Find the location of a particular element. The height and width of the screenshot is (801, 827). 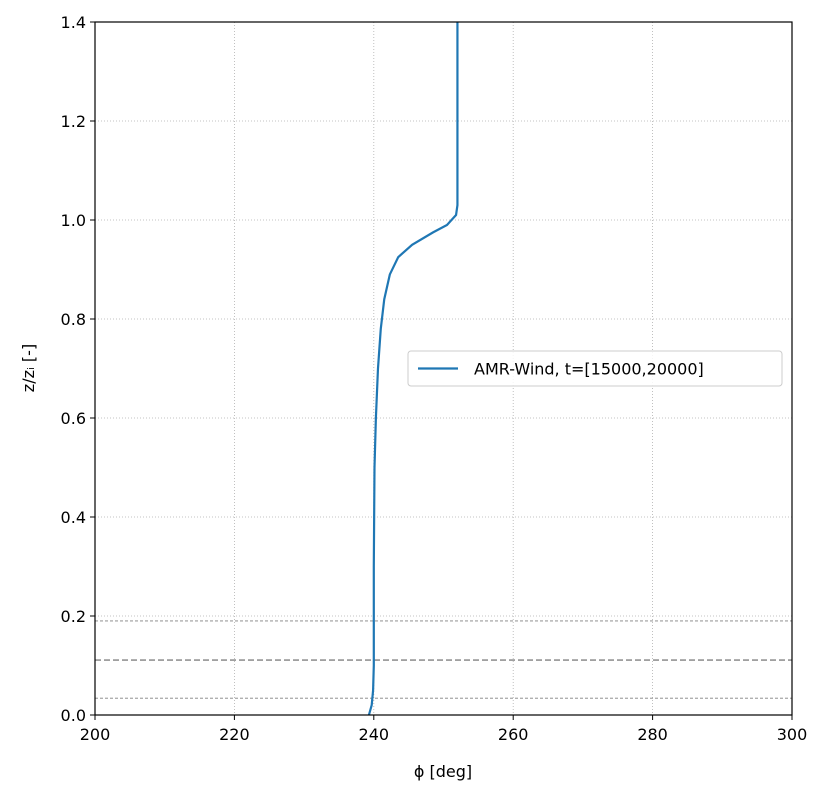

y-tick-label: 1.2 is located at coordinates (73, 121).